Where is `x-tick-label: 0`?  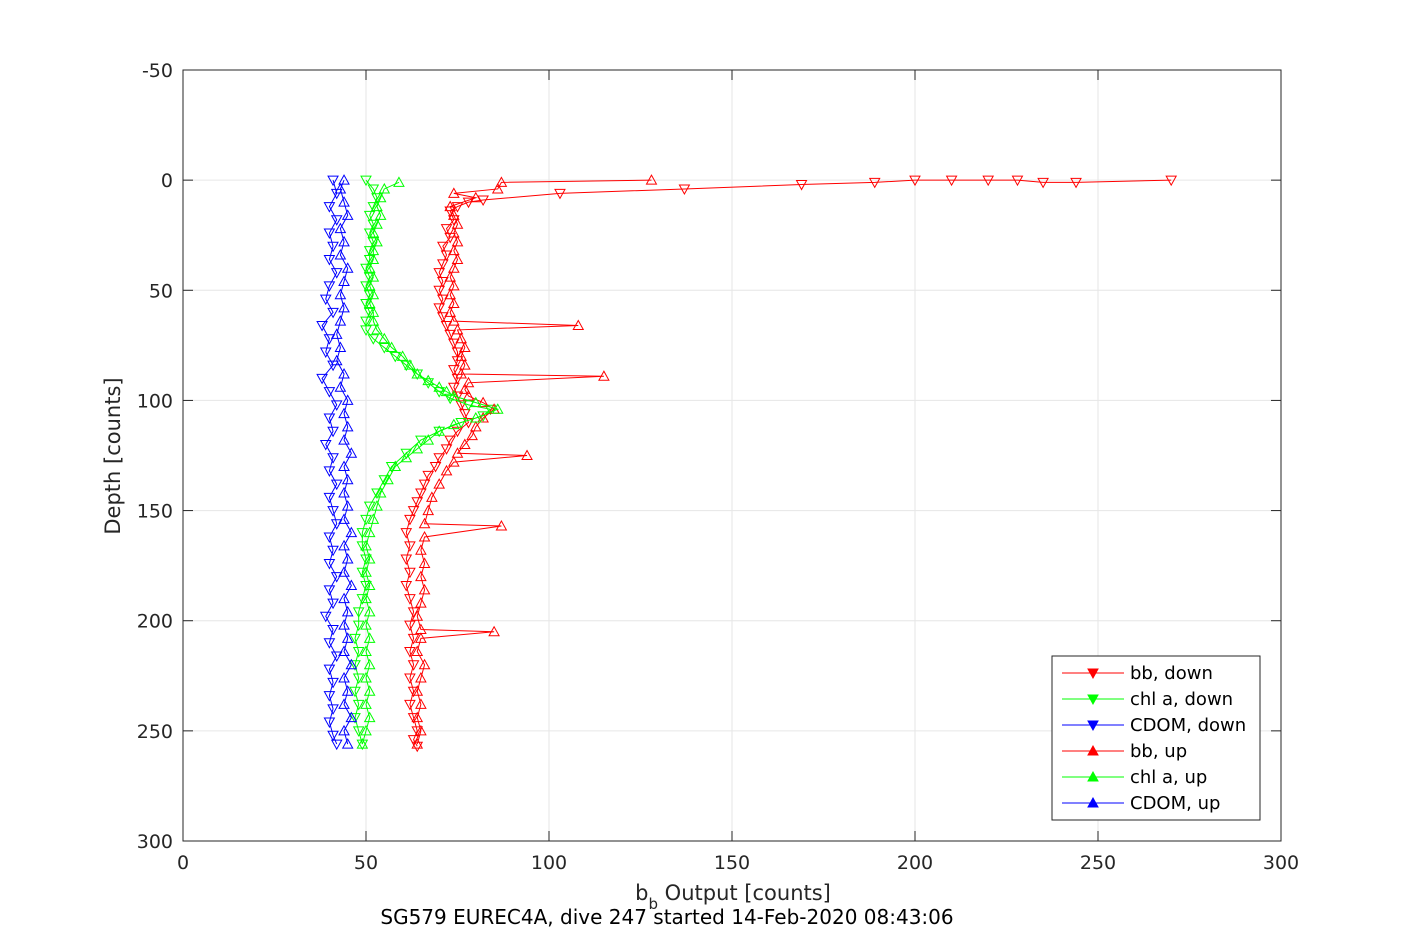 x-tick-label: 0 is located at coordinates (183, 863).